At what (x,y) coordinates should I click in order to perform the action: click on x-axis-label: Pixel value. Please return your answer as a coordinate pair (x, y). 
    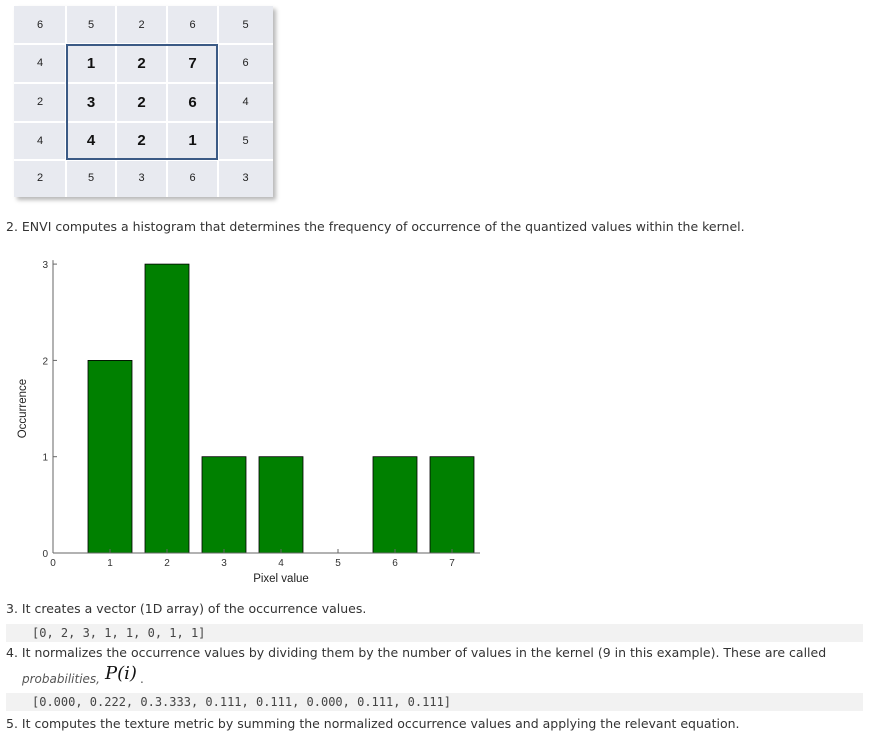
    Looking at the image, I should click on (281, 579).